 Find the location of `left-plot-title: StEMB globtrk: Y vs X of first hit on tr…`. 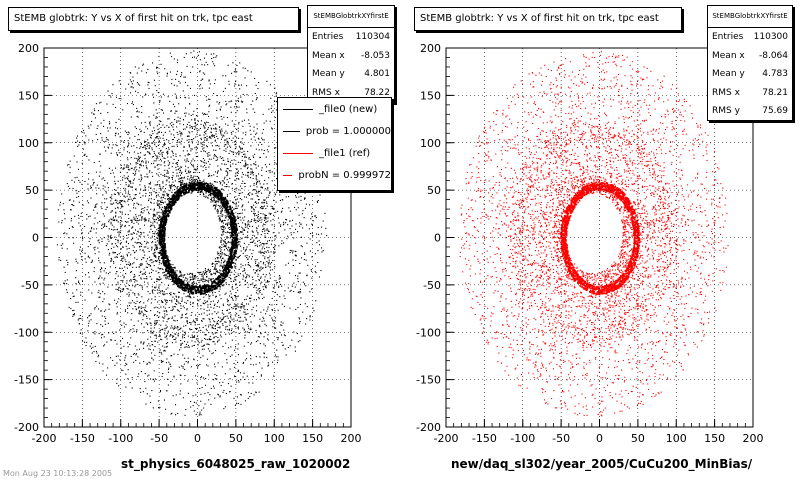

left-plot-title: StEMB globtrk: Y vs X of first hit on tr… is located at coordinates (153, 19).